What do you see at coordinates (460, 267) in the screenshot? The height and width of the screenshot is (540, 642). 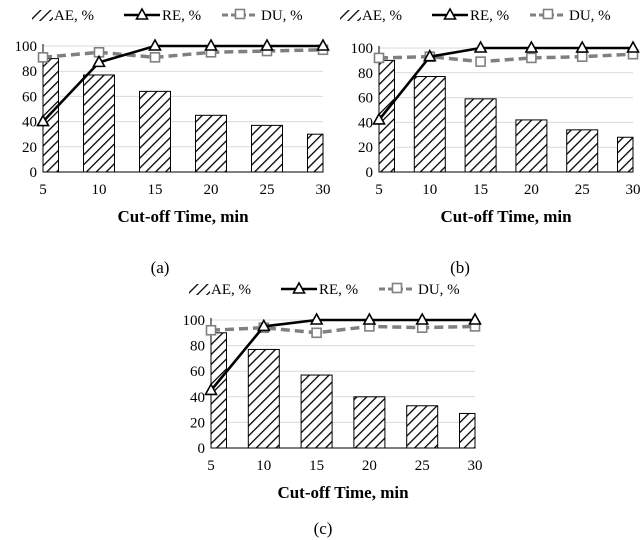 I see `panel-label-b: (b)` at bounding box center [460, 267].